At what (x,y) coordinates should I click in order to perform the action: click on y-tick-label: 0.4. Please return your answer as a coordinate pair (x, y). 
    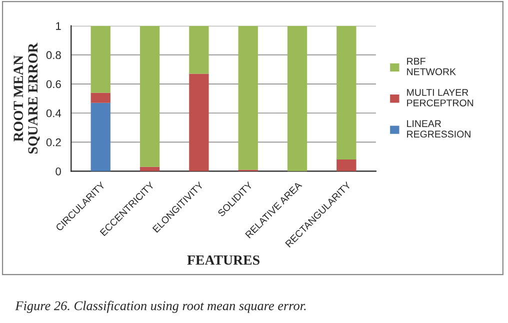
    Looking at the image, I should click on (54, 113).